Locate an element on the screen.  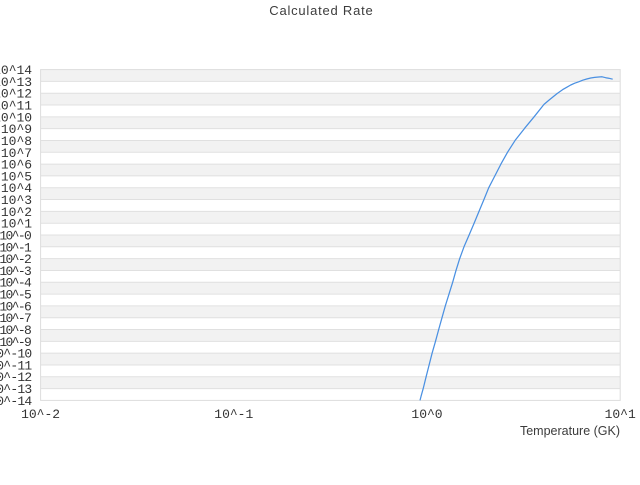
svg-text: Temperature (GK) is located at coordinates (570, 431).